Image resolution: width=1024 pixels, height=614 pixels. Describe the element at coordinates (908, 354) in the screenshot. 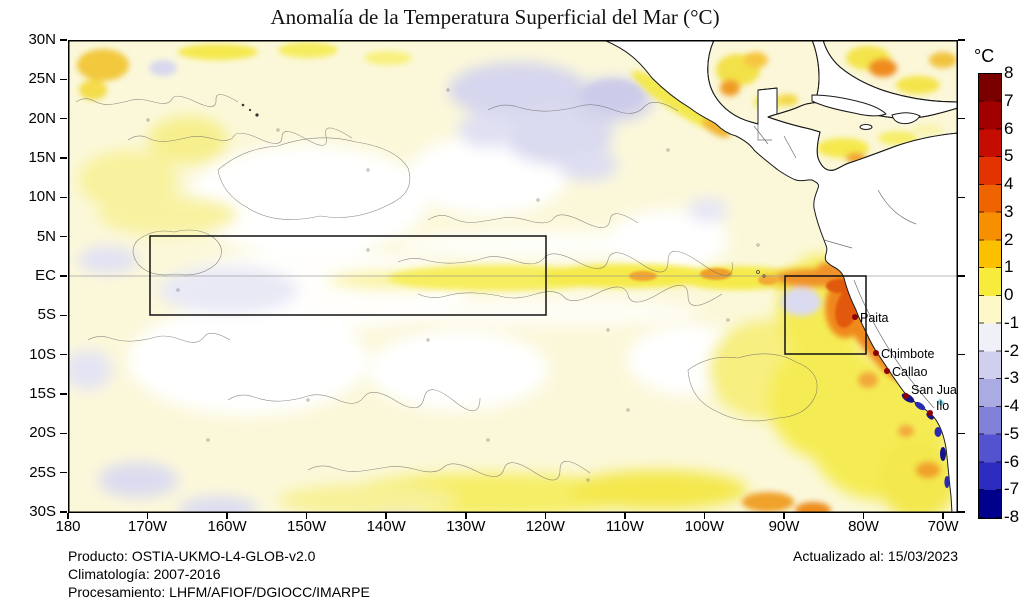

I see `svg-text: Chimbote` at that location.